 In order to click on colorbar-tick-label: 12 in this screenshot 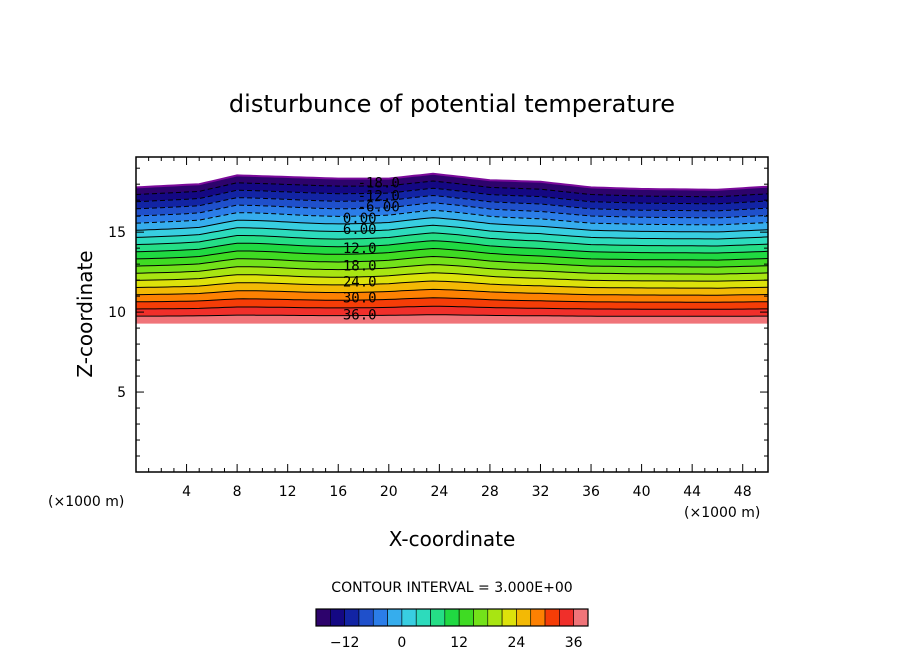, I will do `click(459, 643)`.